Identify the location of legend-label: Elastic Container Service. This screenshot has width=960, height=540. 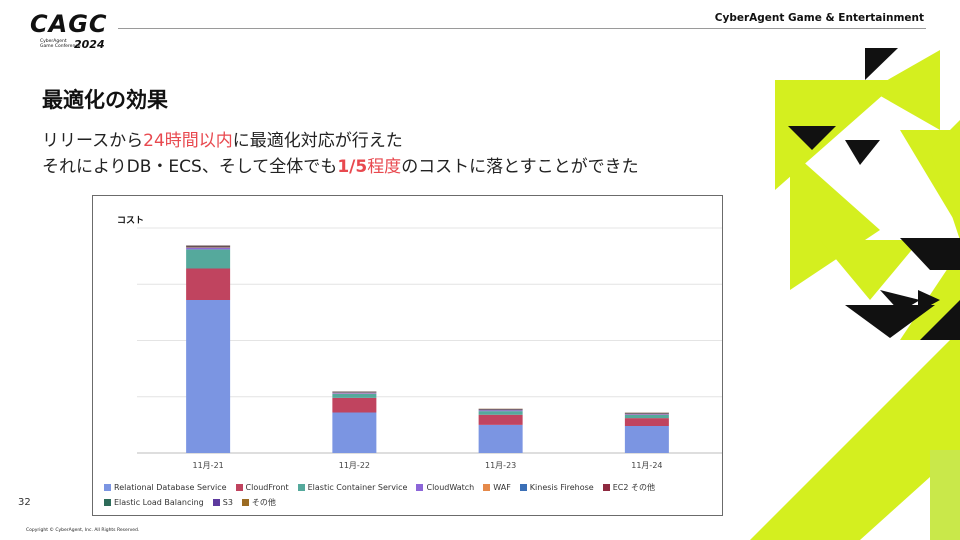
(357, 487).